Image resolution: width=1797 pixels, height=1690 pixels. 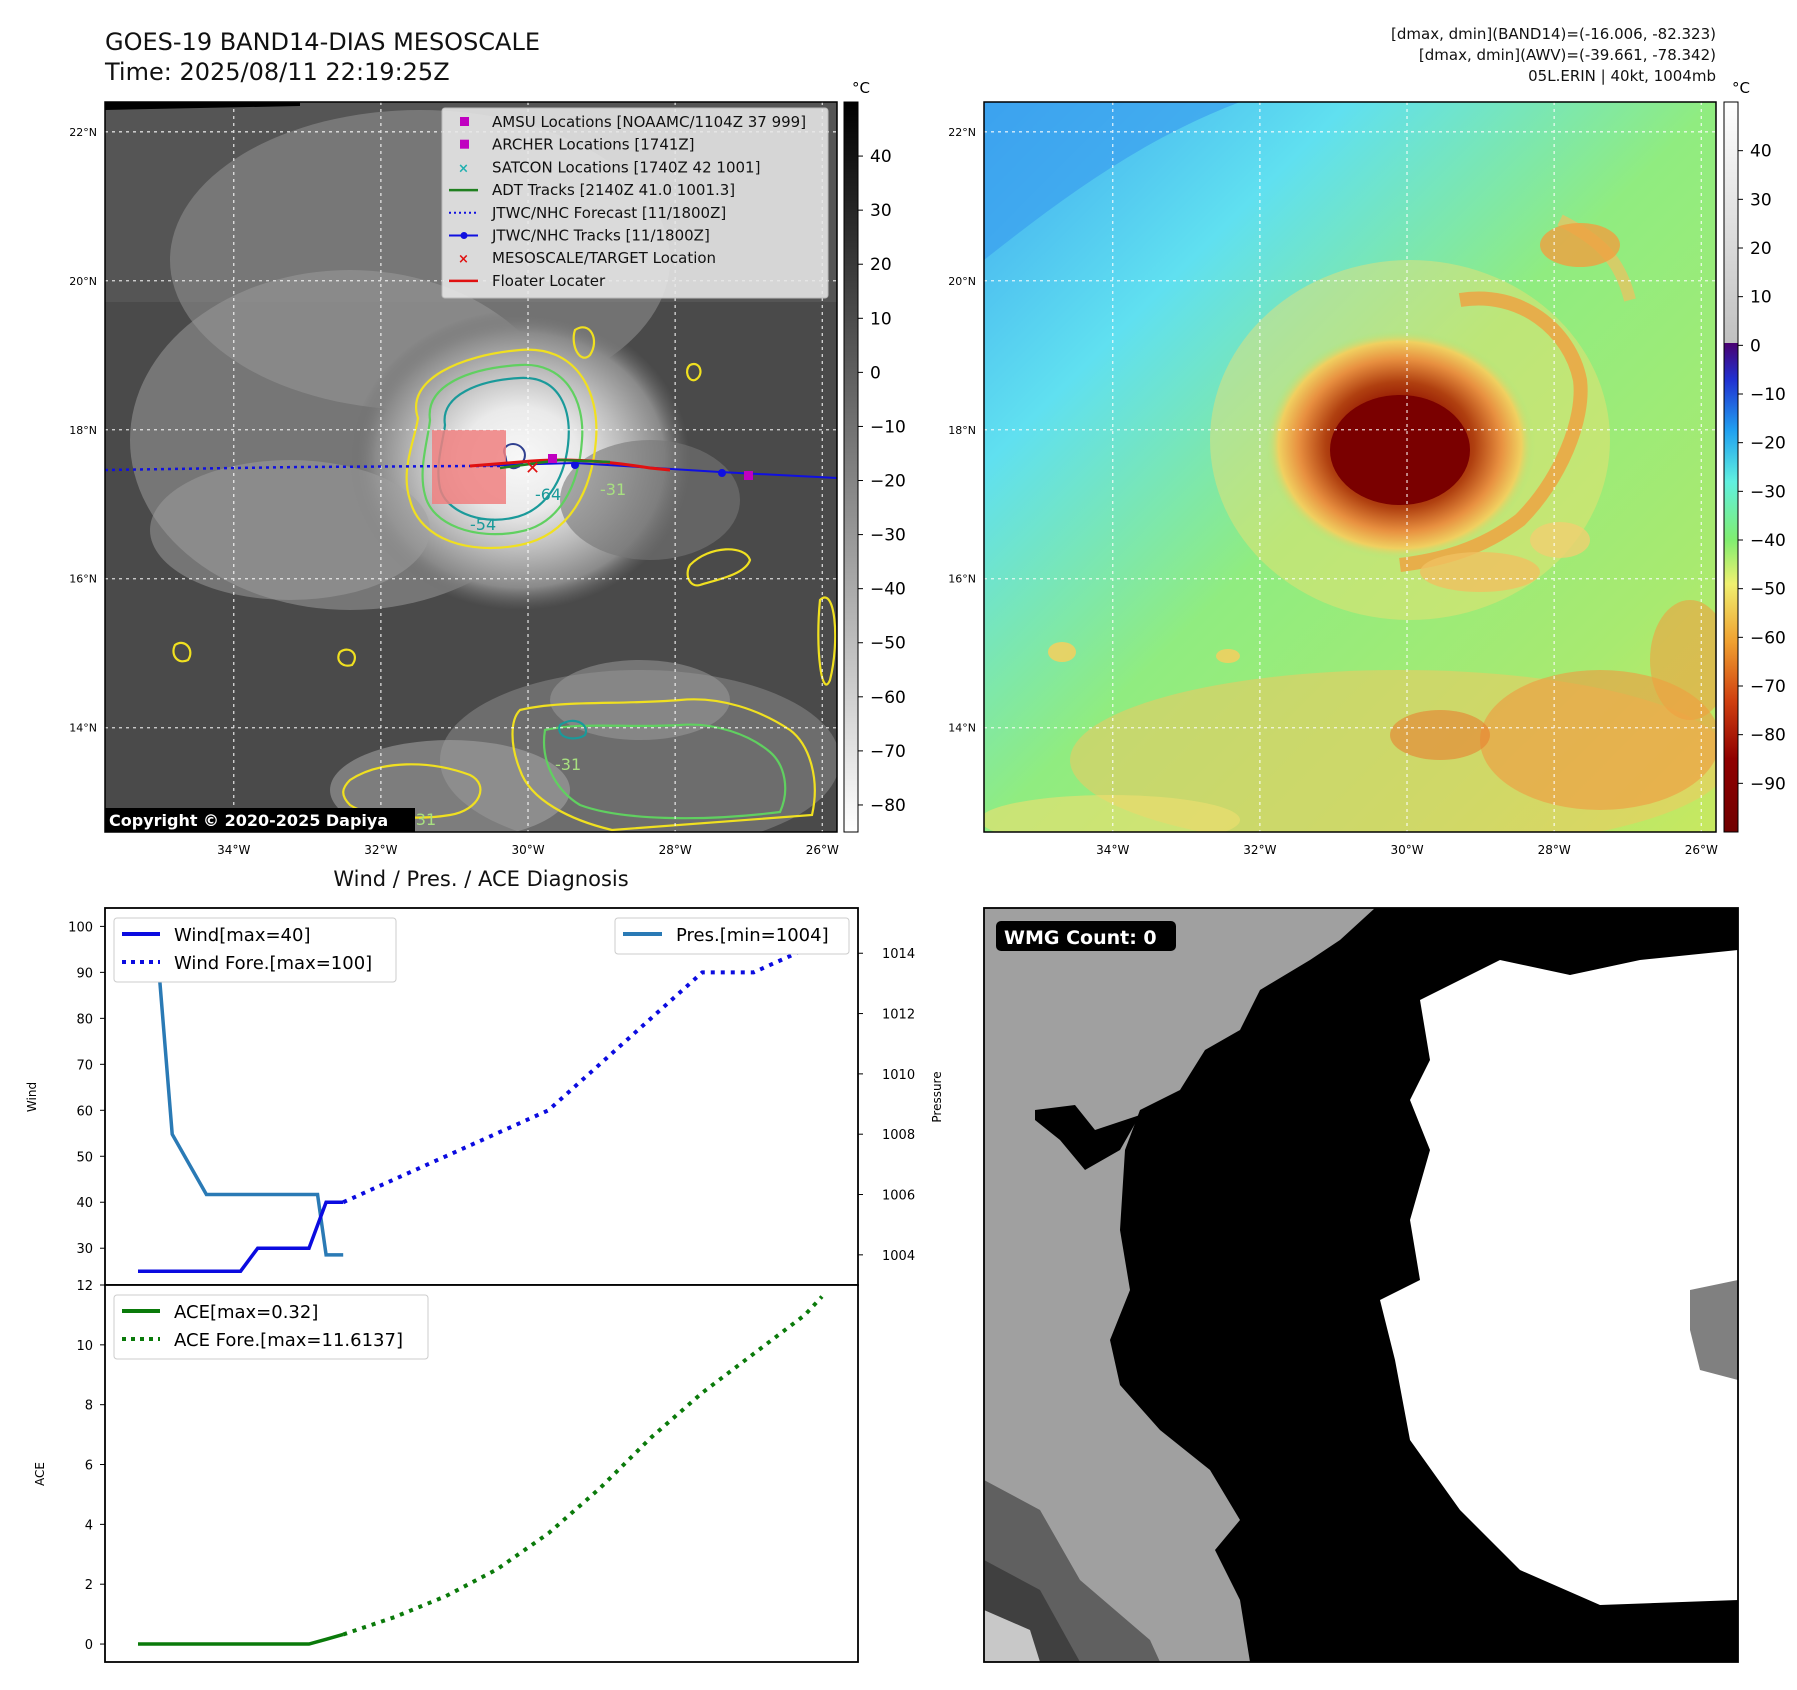 What do you see at coordinates (748, 475) in the screenshot?
I see `amsu-marker` at bounding box center [748, 475].